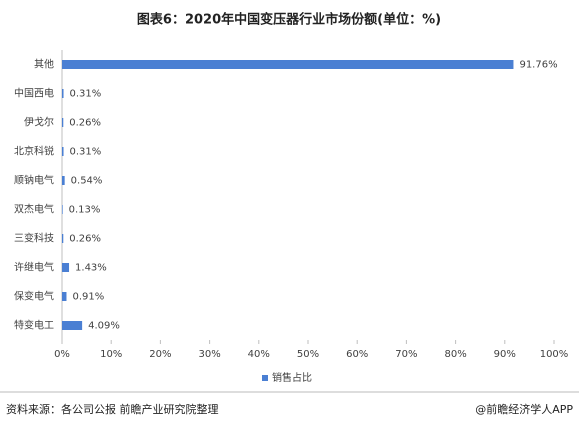  Describe the element at coordinates (259, 354) in the screenshot. I see `x-tick-label: 40%` at that location.